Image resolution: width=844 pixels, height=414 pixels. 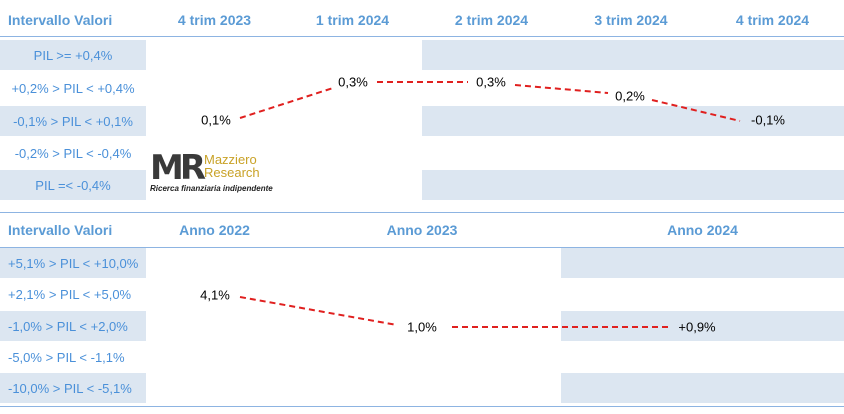 What do you see at coordinates (491, 20) in the screenshot?
I see `header-col-3: 2 trim 2024` at bounding box center [491, 20].